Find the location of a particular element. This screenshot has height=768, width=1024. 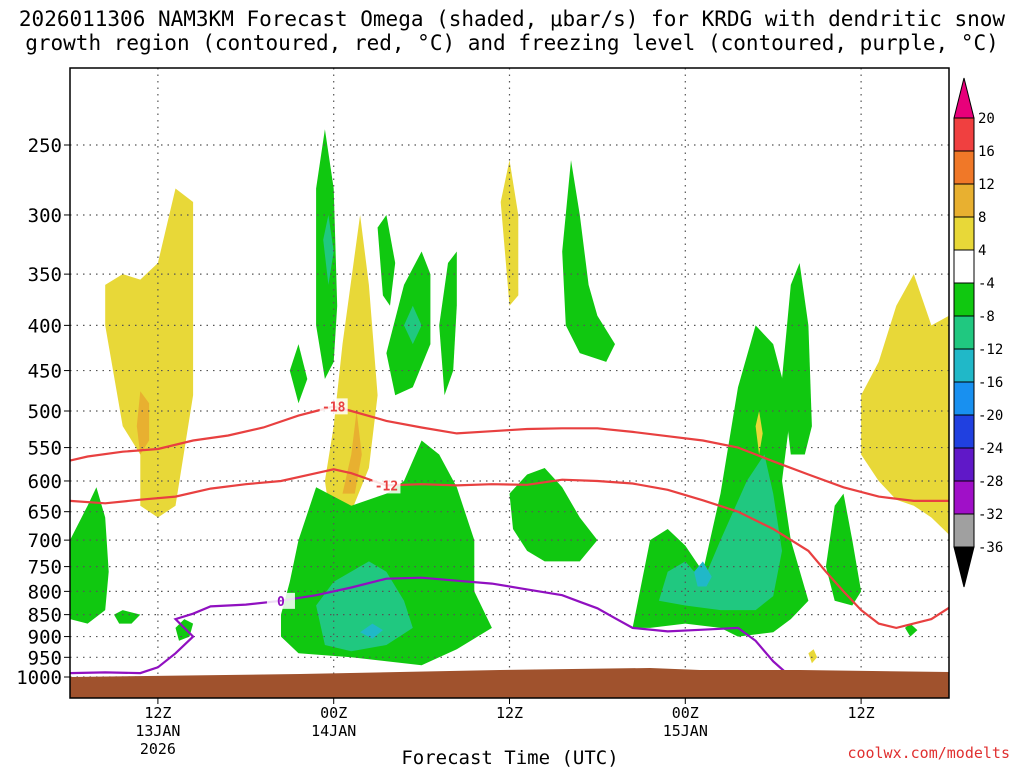

dgz-contour-1-label-bg is located at coordinates (386, 485).